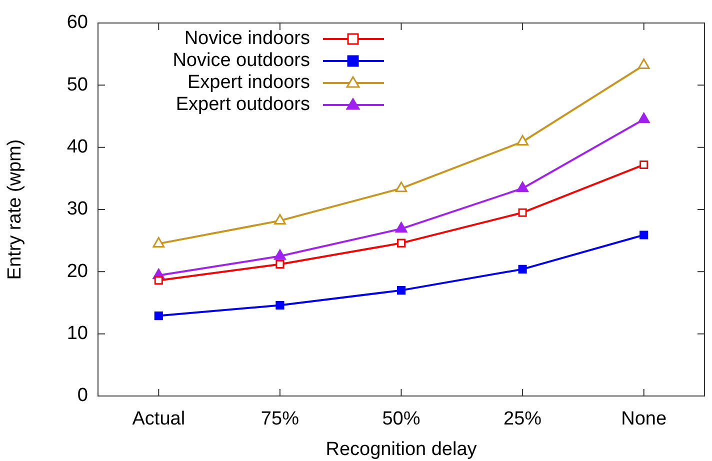  What do you see at coordinates (402, 449) in the screenshot?
I see `x-axis-title: Recognition delay` at bounding box center [402, 449].